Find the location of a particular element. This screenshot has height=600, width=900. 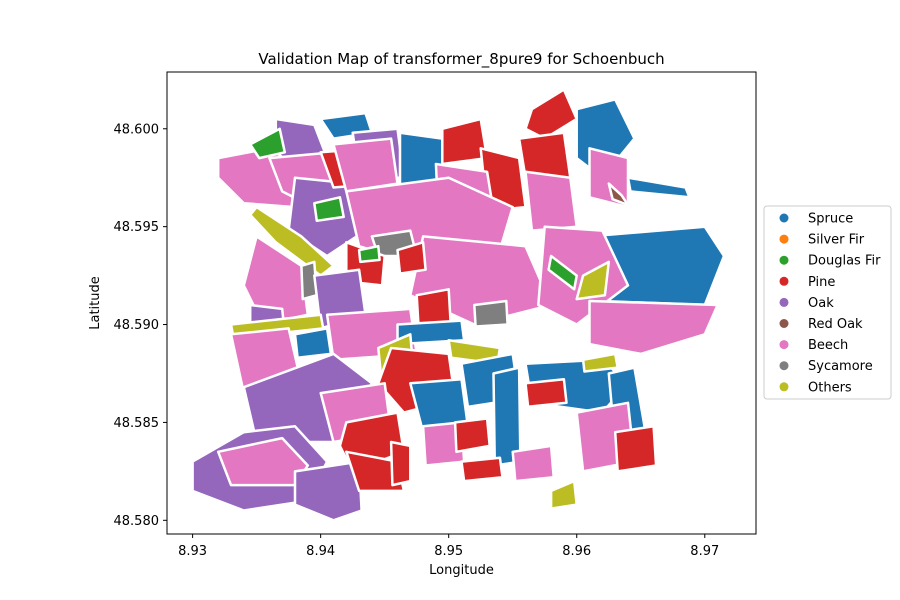

x-tick-label: 8.94 is located at coordinates (320, 551).